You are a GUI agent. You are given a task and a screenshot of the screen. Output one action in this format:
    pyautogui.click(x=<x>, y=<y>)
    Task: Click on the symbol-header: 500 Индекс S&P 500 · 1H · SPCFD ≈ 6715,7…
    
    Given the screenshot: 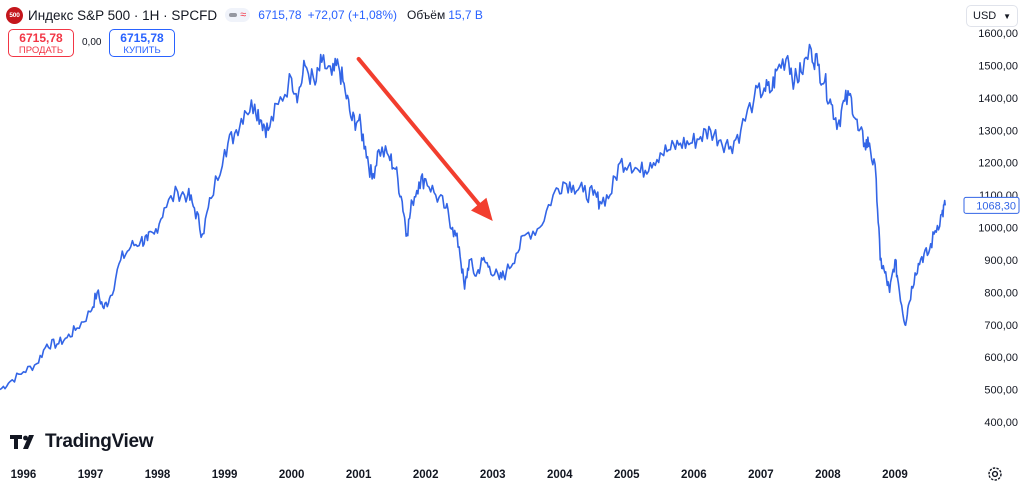 What is the action you would take?
    pyautogui.click(x=244, y=15)
    